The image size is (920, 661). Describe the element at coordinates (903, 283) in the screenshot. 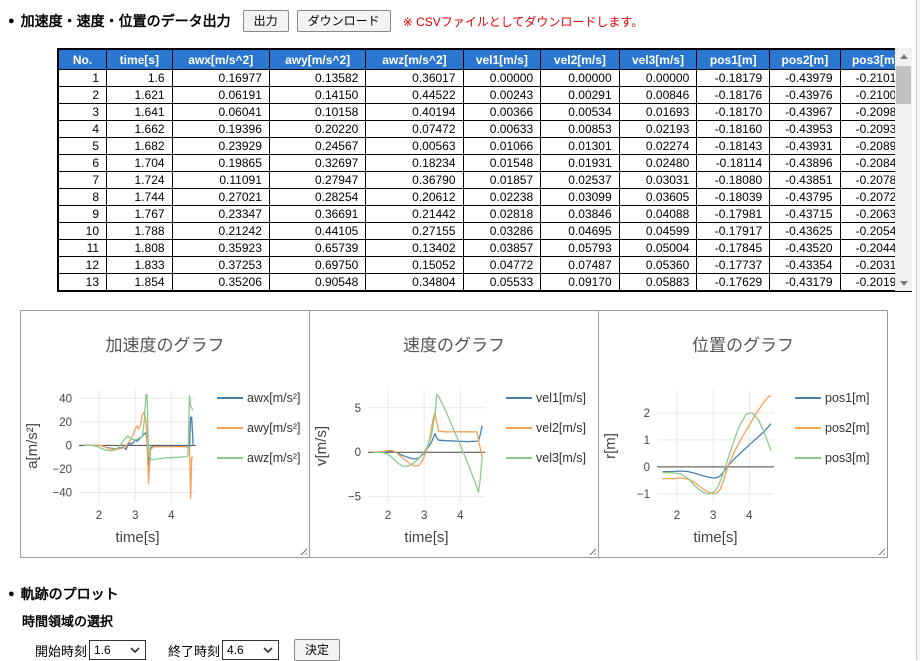

I see `scrollbar-down-arrow-icon` at that location.